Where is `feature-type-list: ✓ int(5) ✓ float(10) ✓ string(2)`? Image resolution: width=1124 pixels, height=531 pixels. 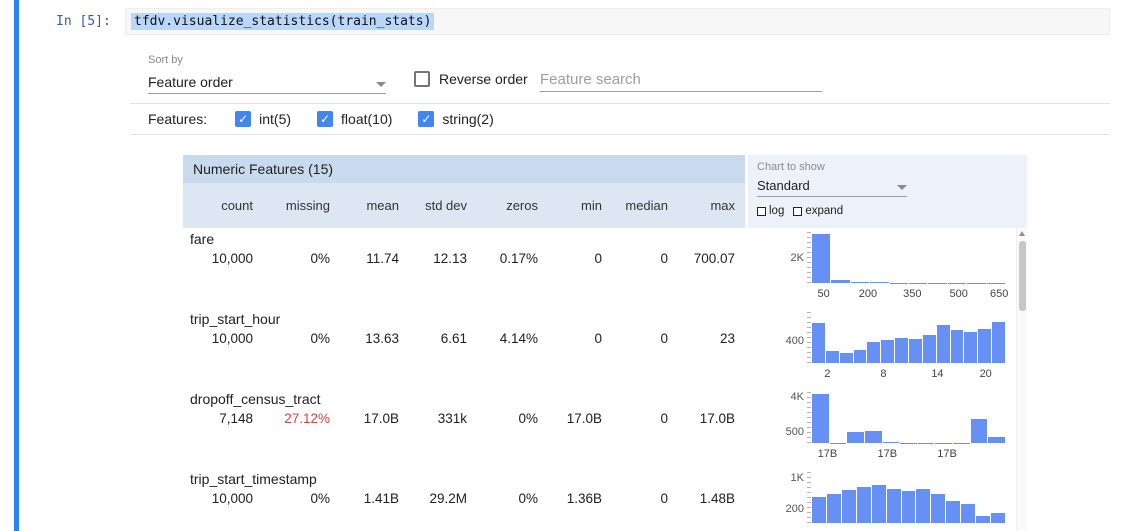
feature-type-list: ✓ int(5) ✓ float(10) ✓ string(2) is located at coordinates (364, 119).